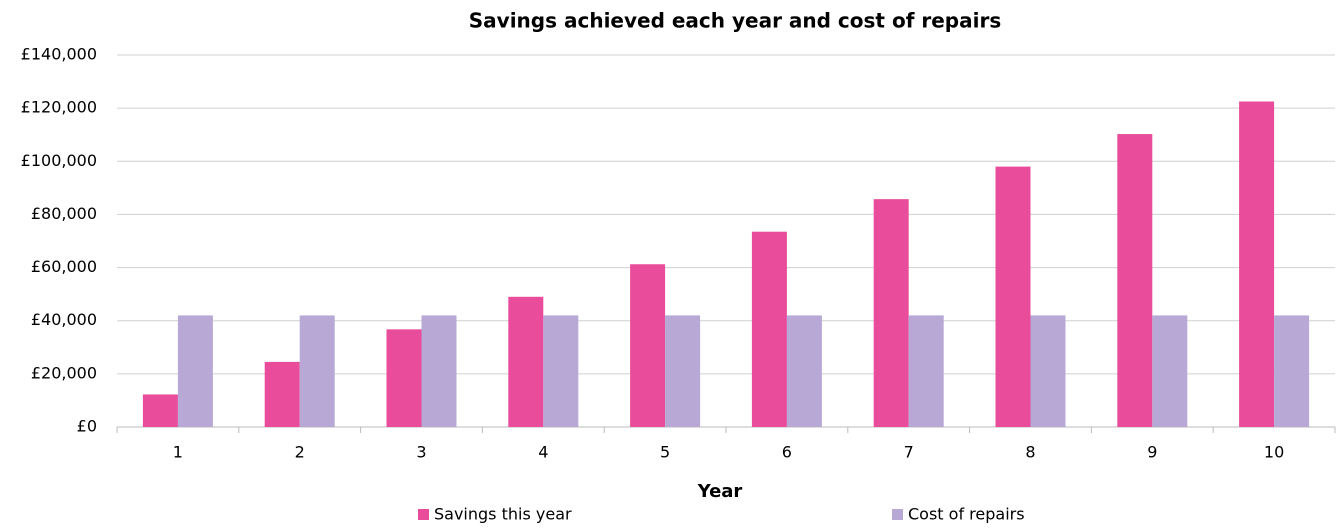  What do you see at coordinates (59, 54) in the screenshot?
I see `y-tick-label: £140,000` at bounding box center [59, 54].